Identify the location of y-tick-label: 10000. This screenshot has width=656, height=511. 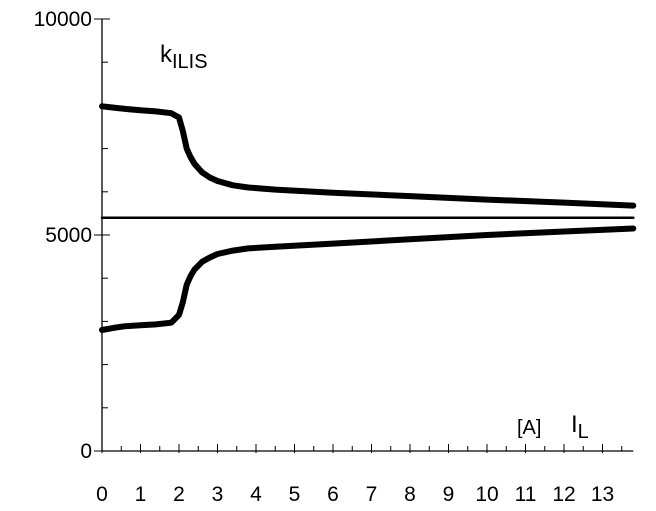
(63, 19).